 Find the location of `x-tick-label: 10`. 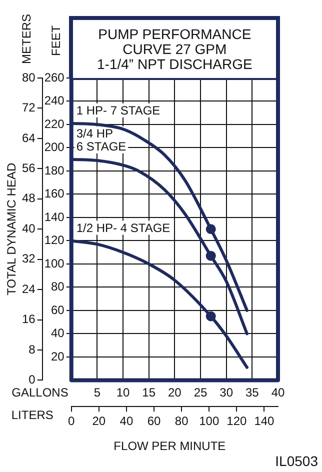

x-tick-label: 10 is located at coordinates (123, 393).